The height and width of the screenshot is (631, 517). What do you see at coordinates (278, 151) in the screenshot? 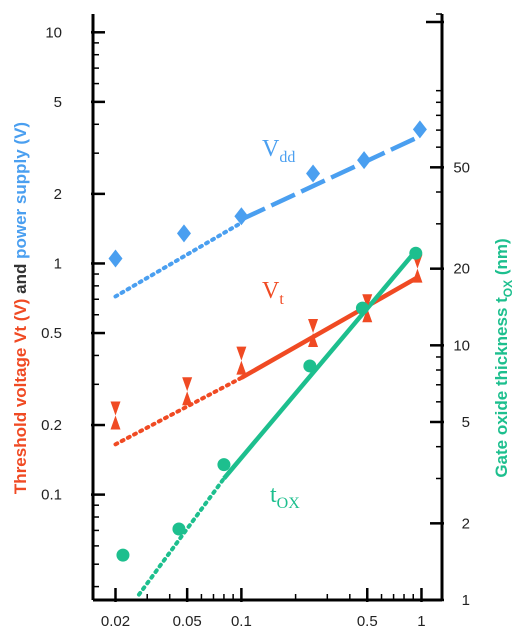
I see `series-label: Vdd` at bounding box center [278, 151].